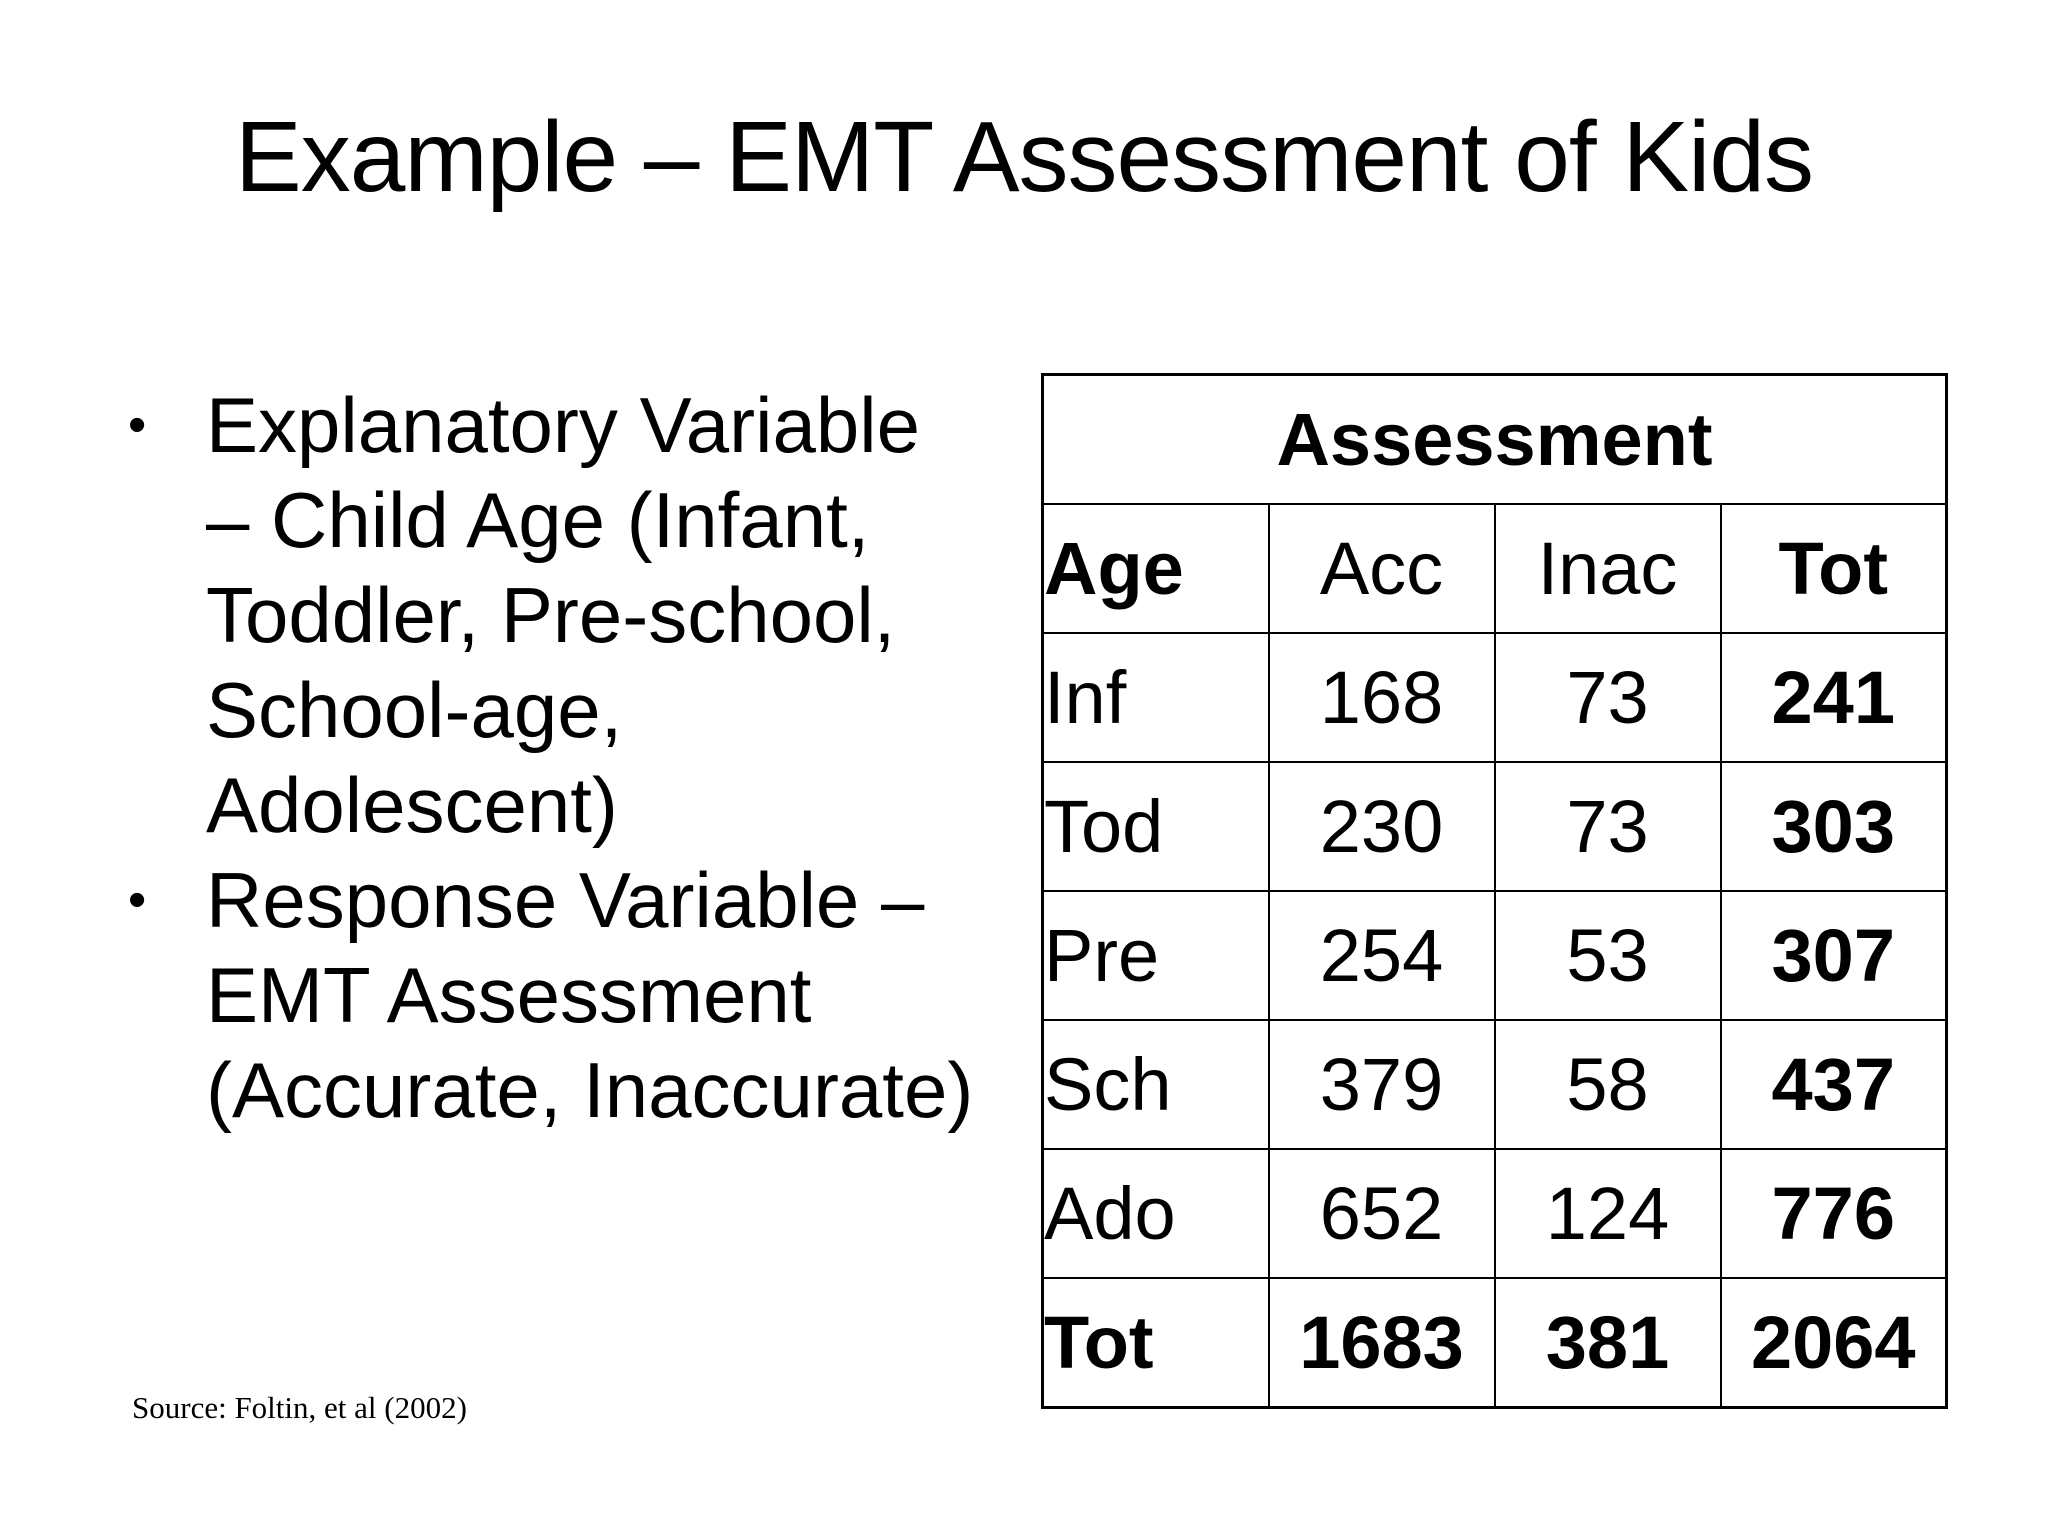 The height and width of the screenshot is (1536, 2048). Describe the element at coordinates (1833, 1084) in the screenshot. I see `cell-tot: 437` at that location.